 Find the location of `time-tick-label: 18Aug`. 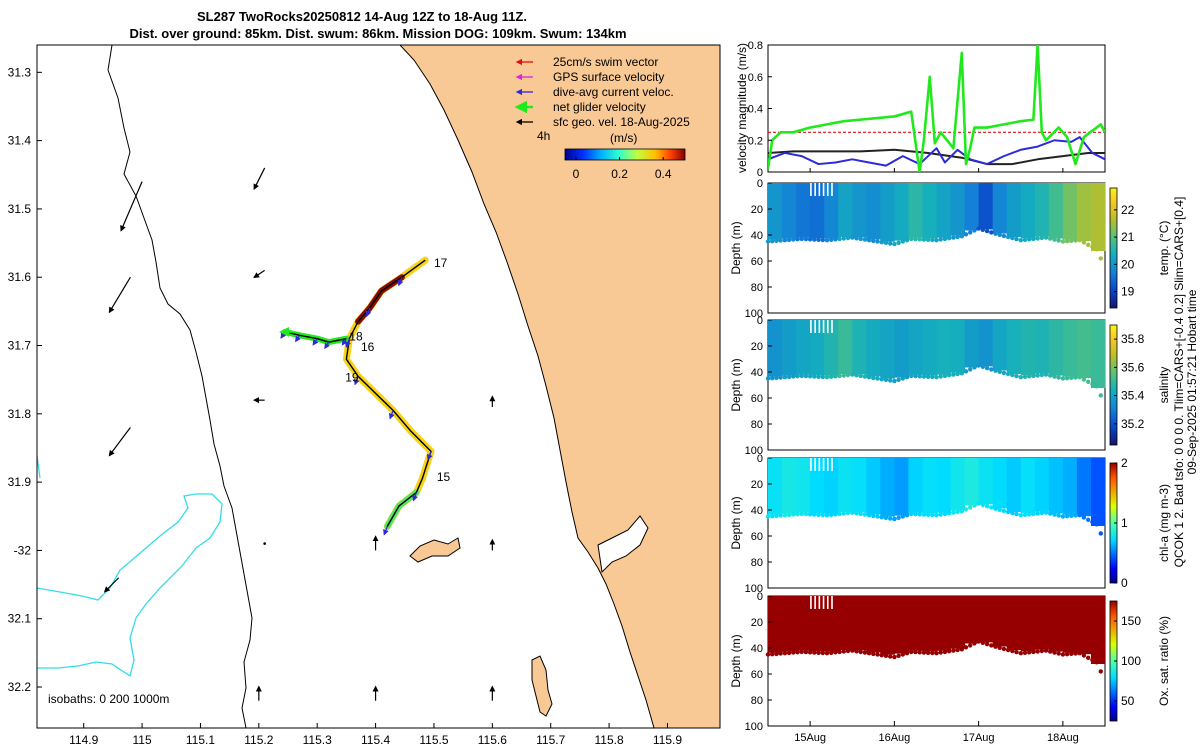

time-tick-label: 18Aug is located at coordinates (1063, 738).